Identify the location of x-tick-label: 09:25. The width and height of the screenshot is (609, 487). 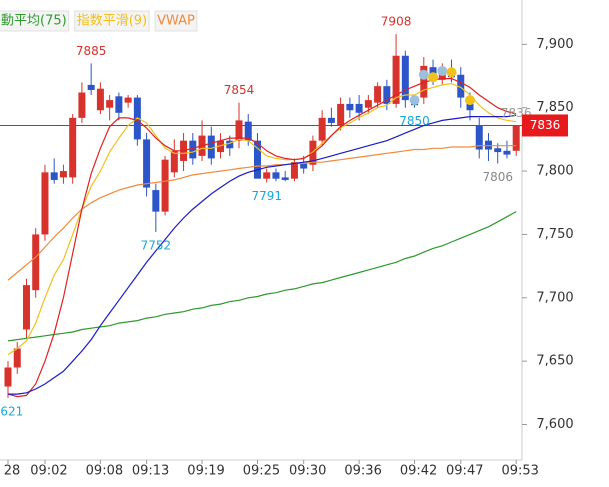
(261, 471).